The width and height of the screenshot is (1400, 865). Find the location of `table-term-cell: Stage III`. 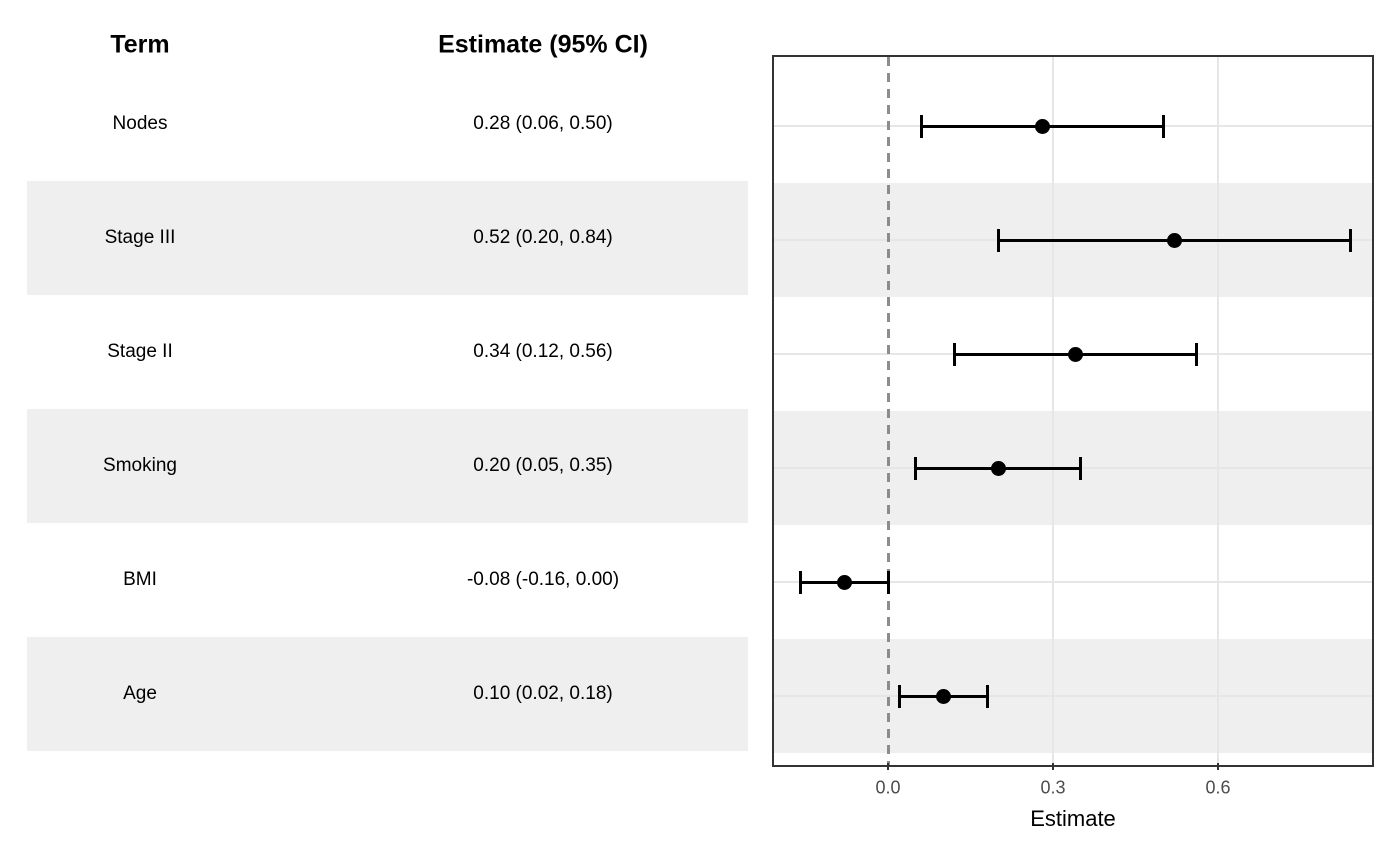

table-term-cell: Stage III is located at coordinates (140, 237).